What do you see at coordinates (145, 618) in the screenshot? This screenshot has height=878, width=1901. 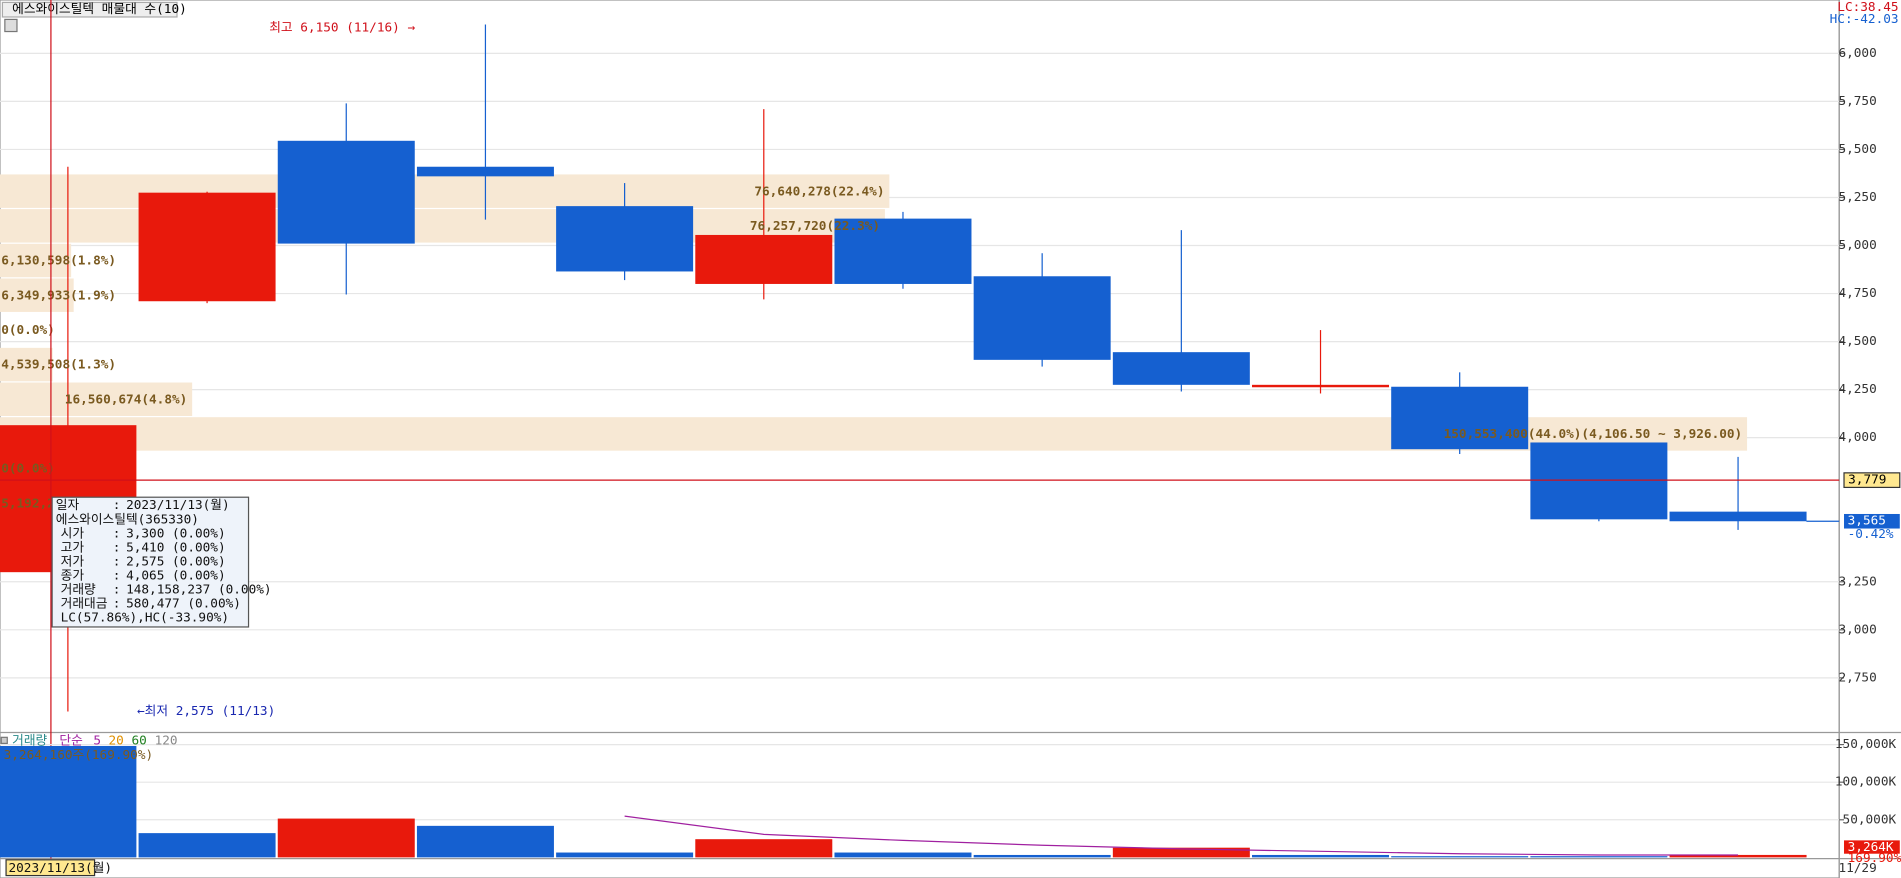 I see `tooltip-key: LC(57.86%),HC(-33.90%)` at bounding box center [145, 618].